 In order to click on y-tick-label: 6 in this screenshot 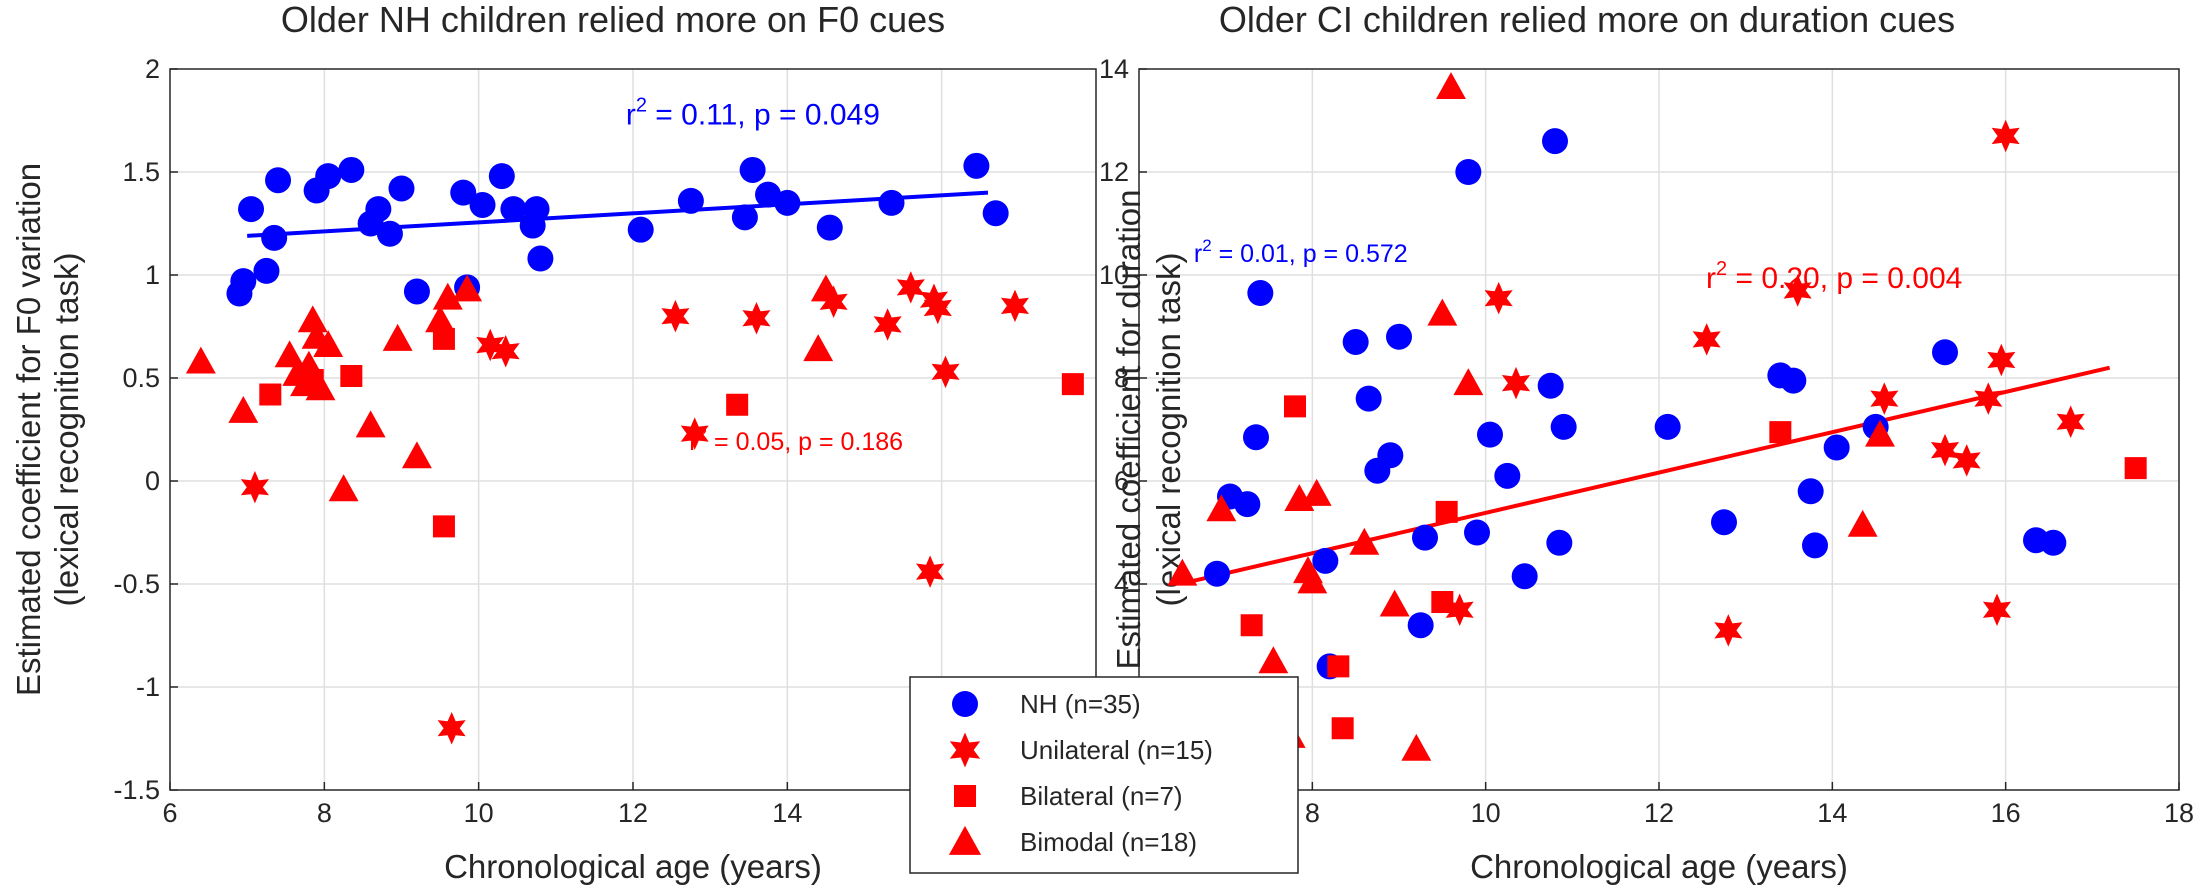, I will do `click(1121, 481)`.